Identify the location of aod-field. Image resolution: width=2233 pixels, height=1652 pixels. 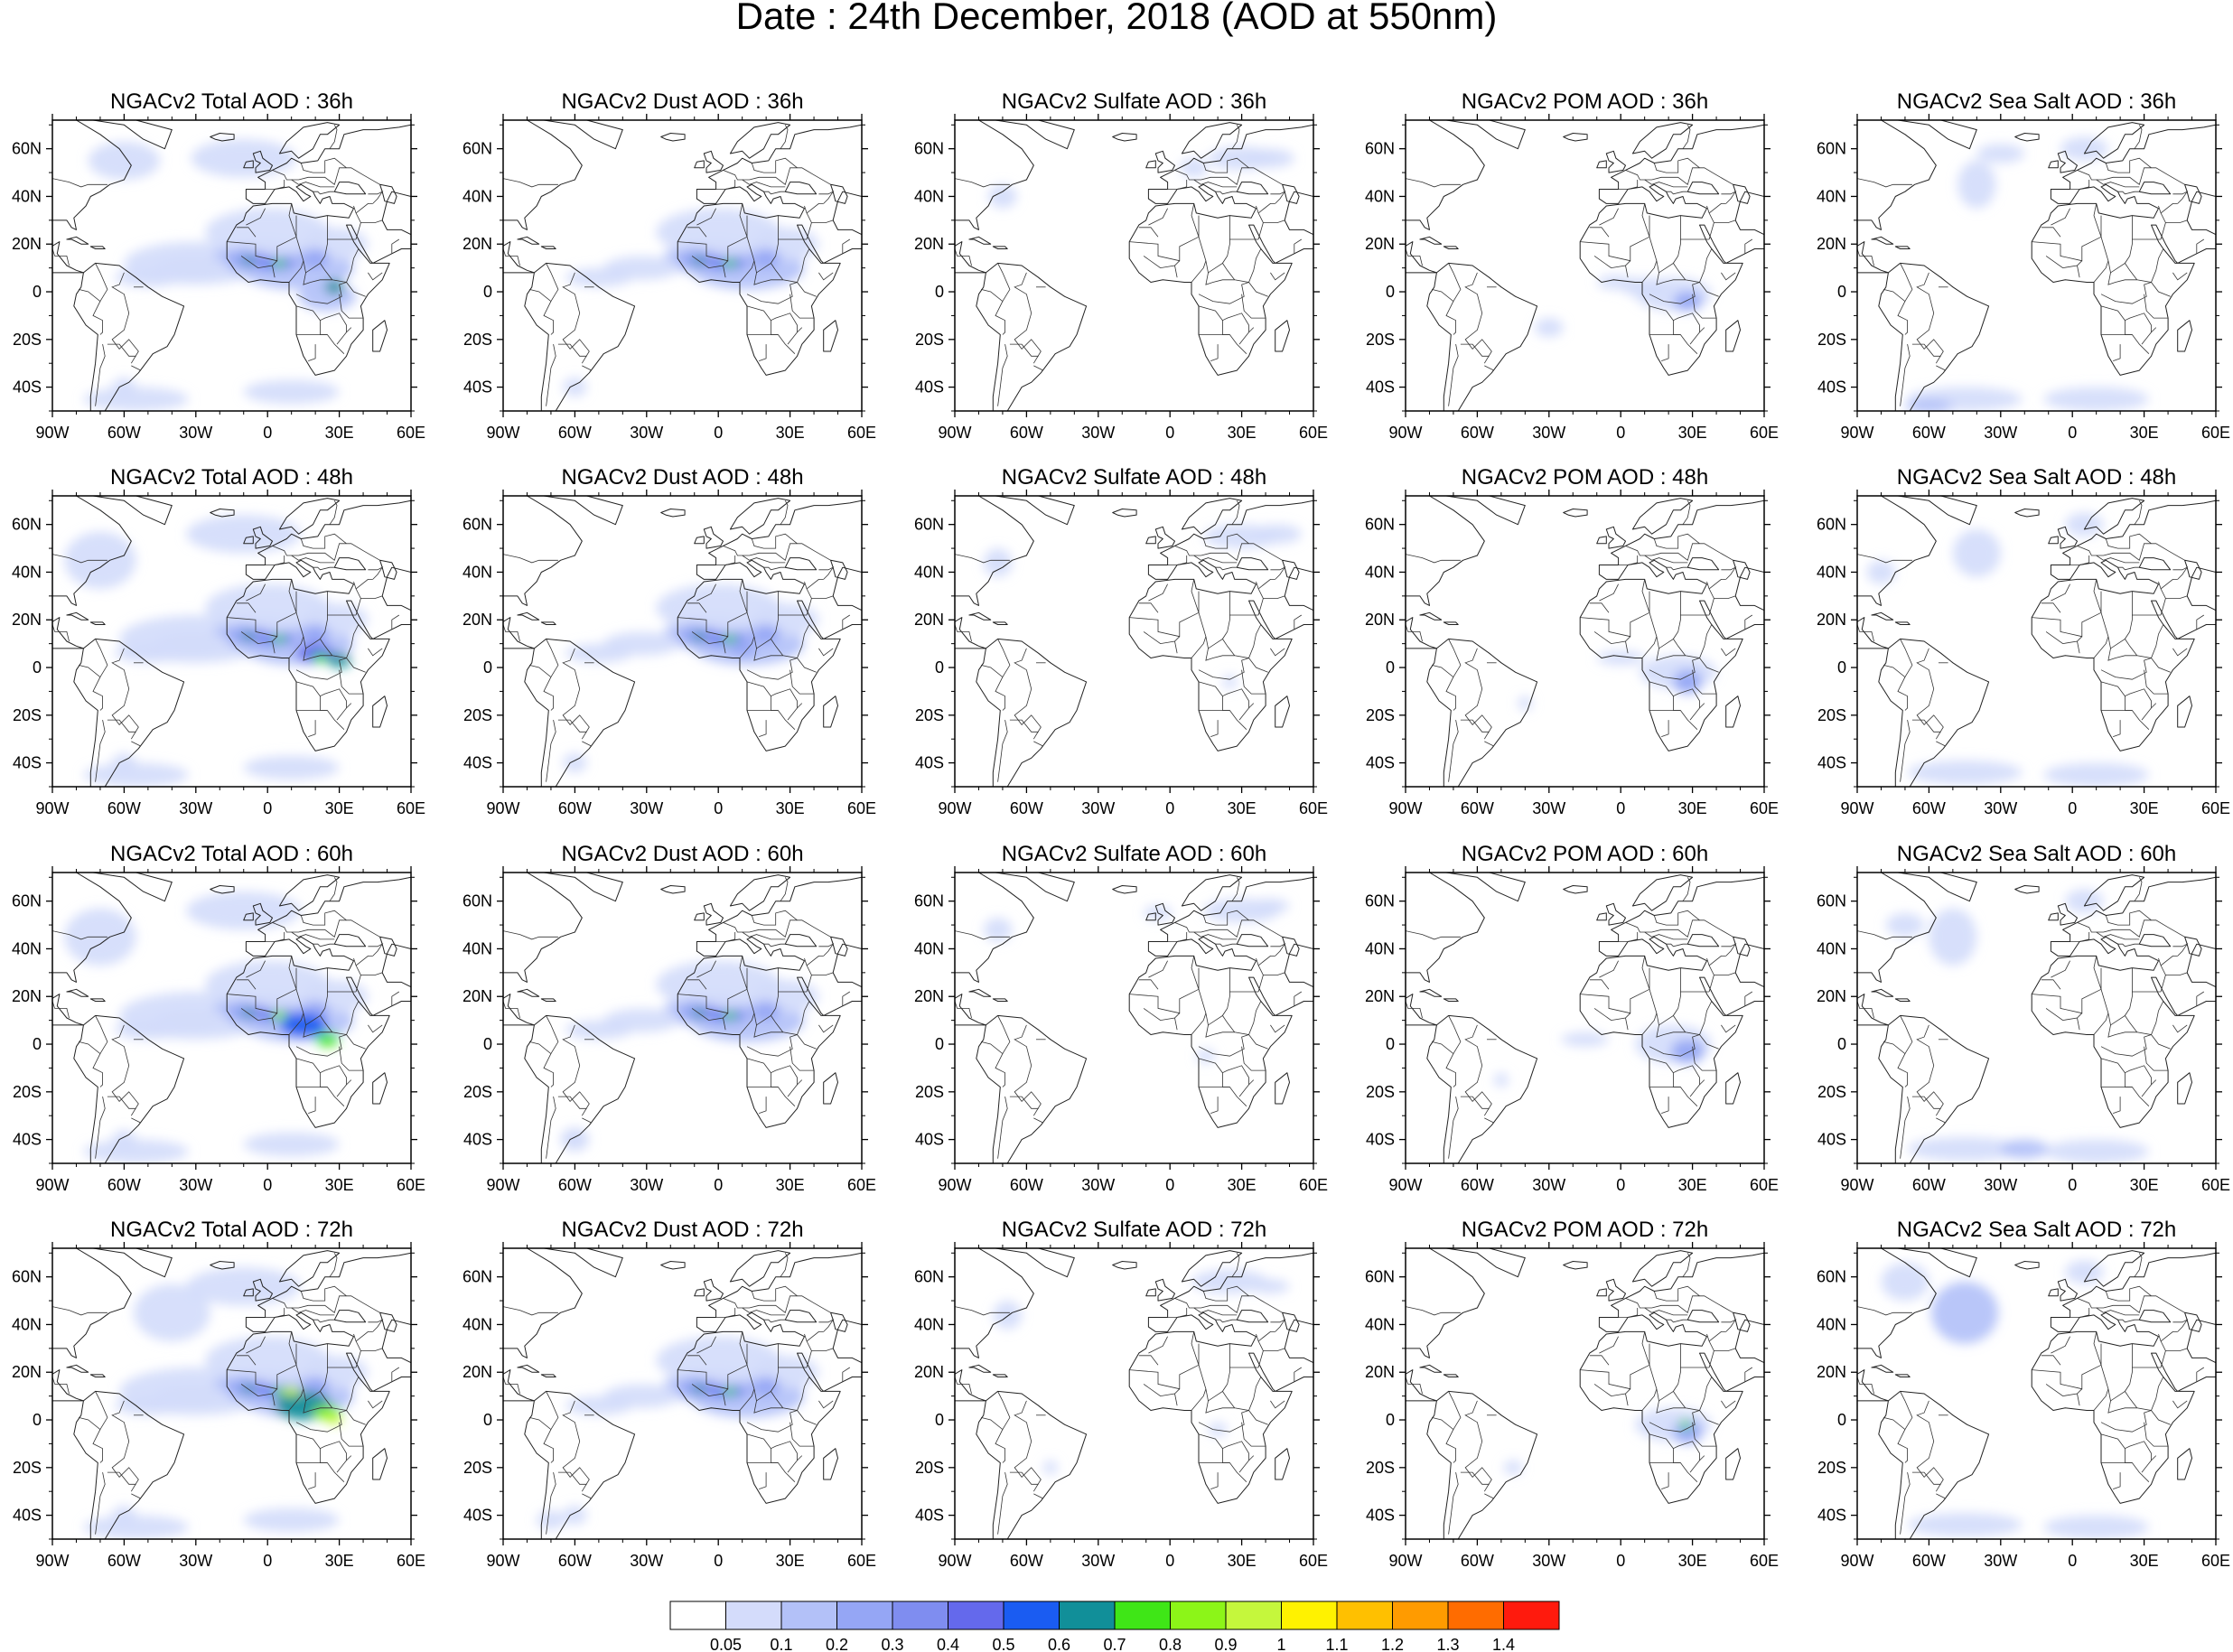
(2007, 649).